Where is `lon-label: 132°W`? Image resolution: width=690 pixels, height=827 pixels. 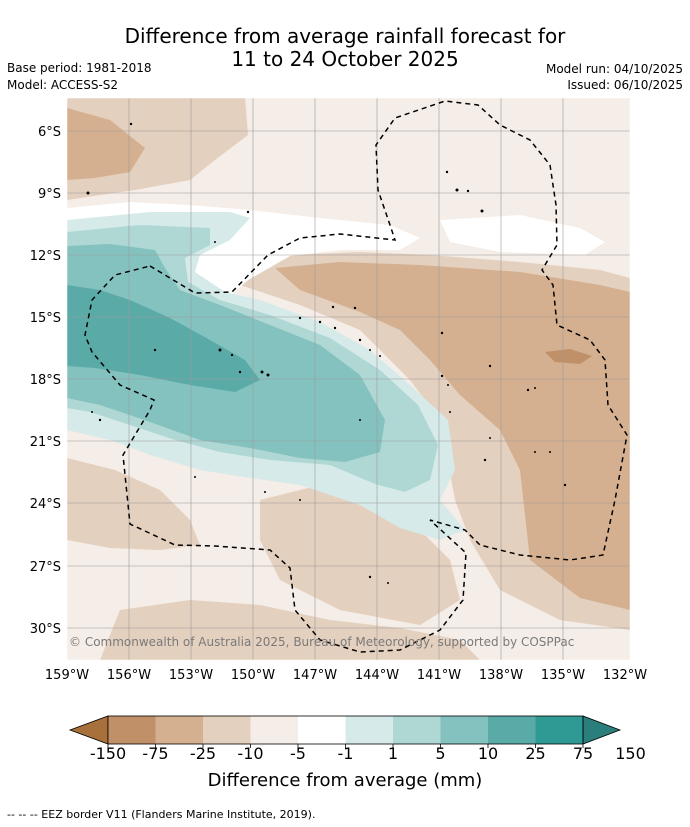
lon-label: 132°W is located at coordinates (625, 675).